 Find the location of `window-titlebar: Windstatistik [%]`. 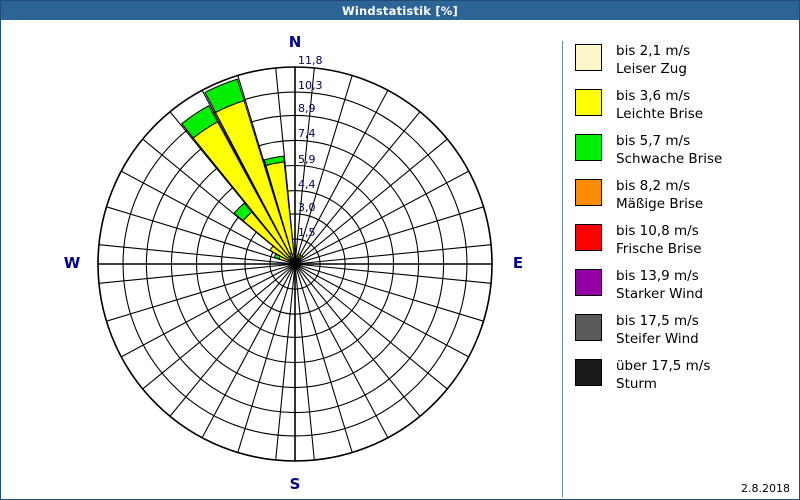

window-titlebar: Windstatistik [%] is located at coordinates (400, 10).